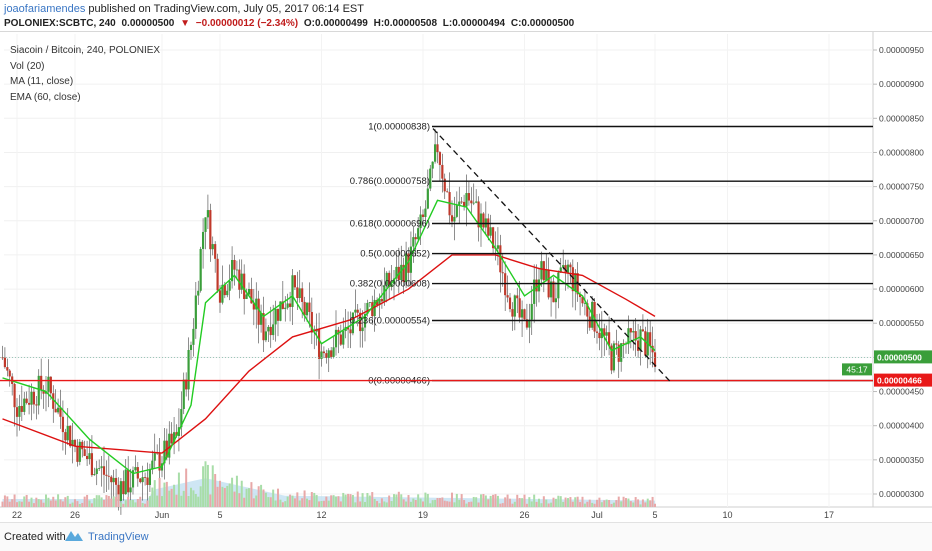 The width and height of the screenshot is (932, 551). Describe the element at coordinates (42, 81) in the screenshot. I see `legend-ma: MA (11, close)` at that location.